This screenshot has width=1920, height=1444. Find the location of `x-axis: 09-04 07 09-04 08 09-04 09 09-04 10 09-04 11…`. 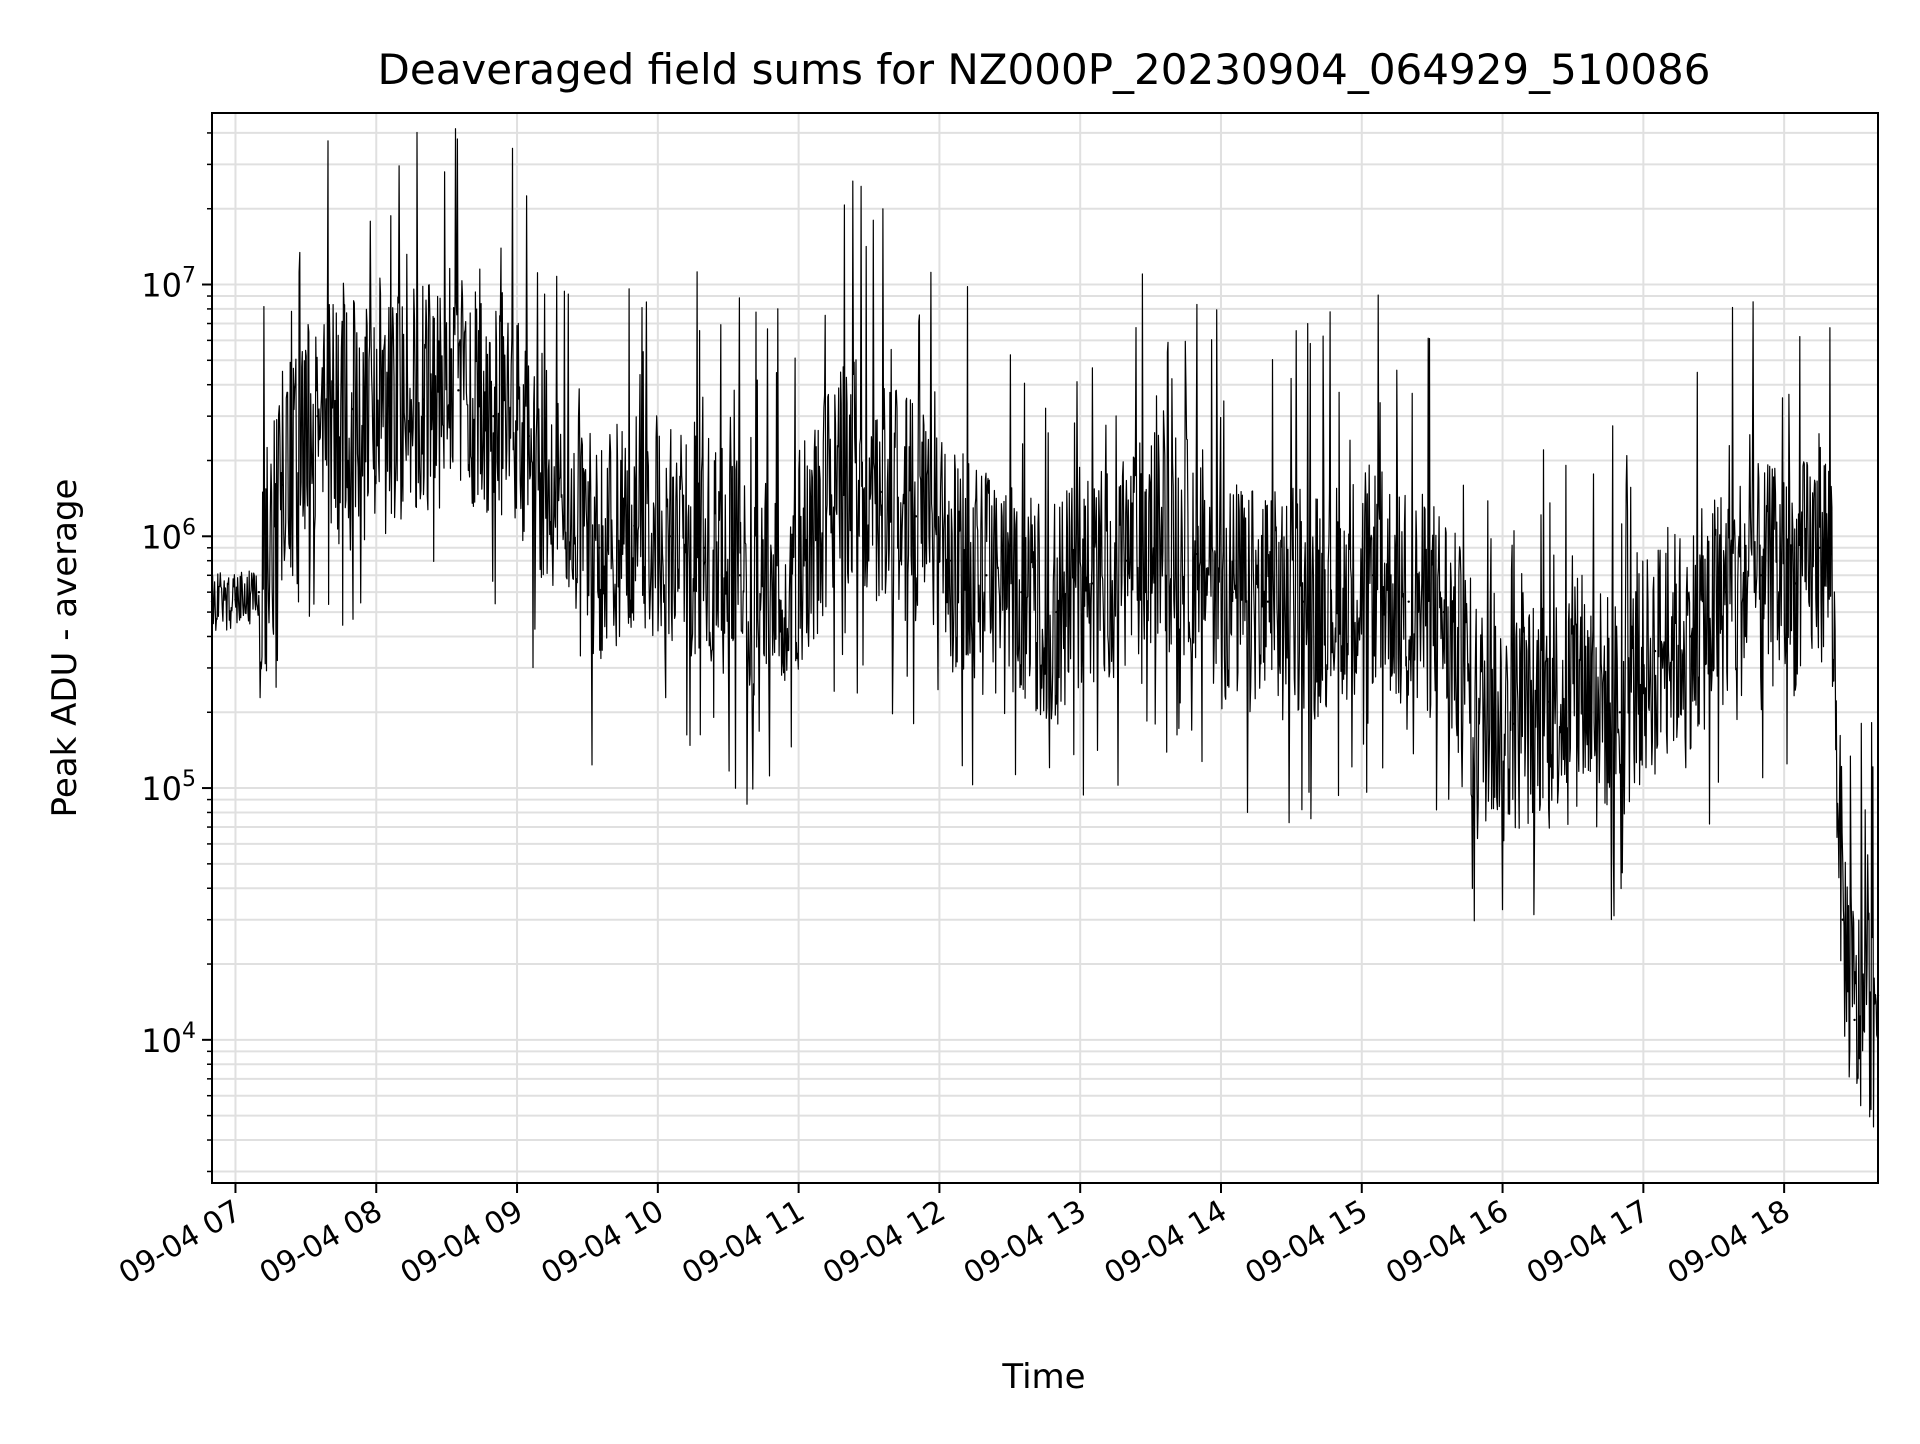

x-axis: 09-04 07 09-04 08 09-04 09 09-04 10 09-04 11… is located at coordinates (954, 1237).